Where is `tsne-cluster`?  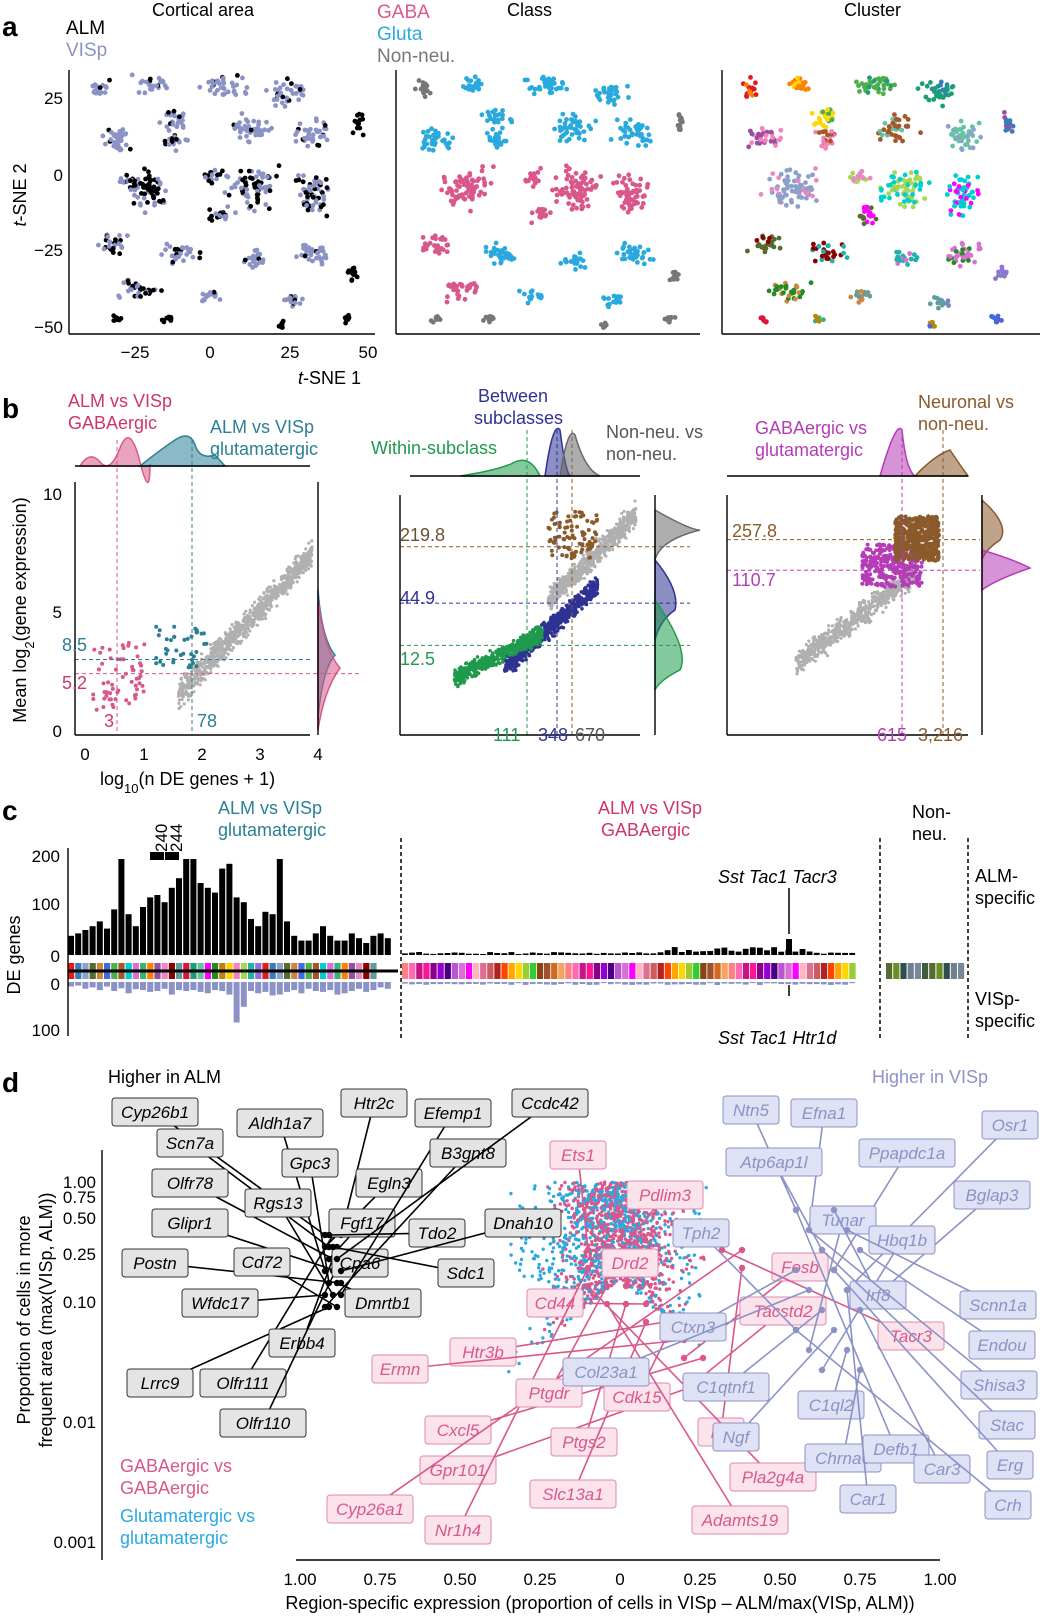 tsne-cluster is located at coordinates (878, 202).